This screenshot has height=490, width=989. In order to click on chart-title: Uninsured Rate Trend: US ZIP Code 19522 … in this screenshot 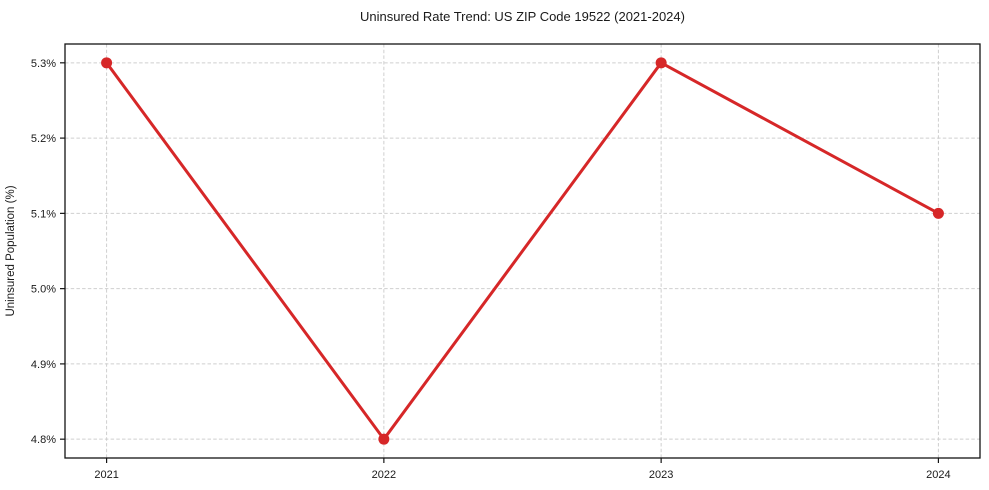, I will do `click(522, 16)`.